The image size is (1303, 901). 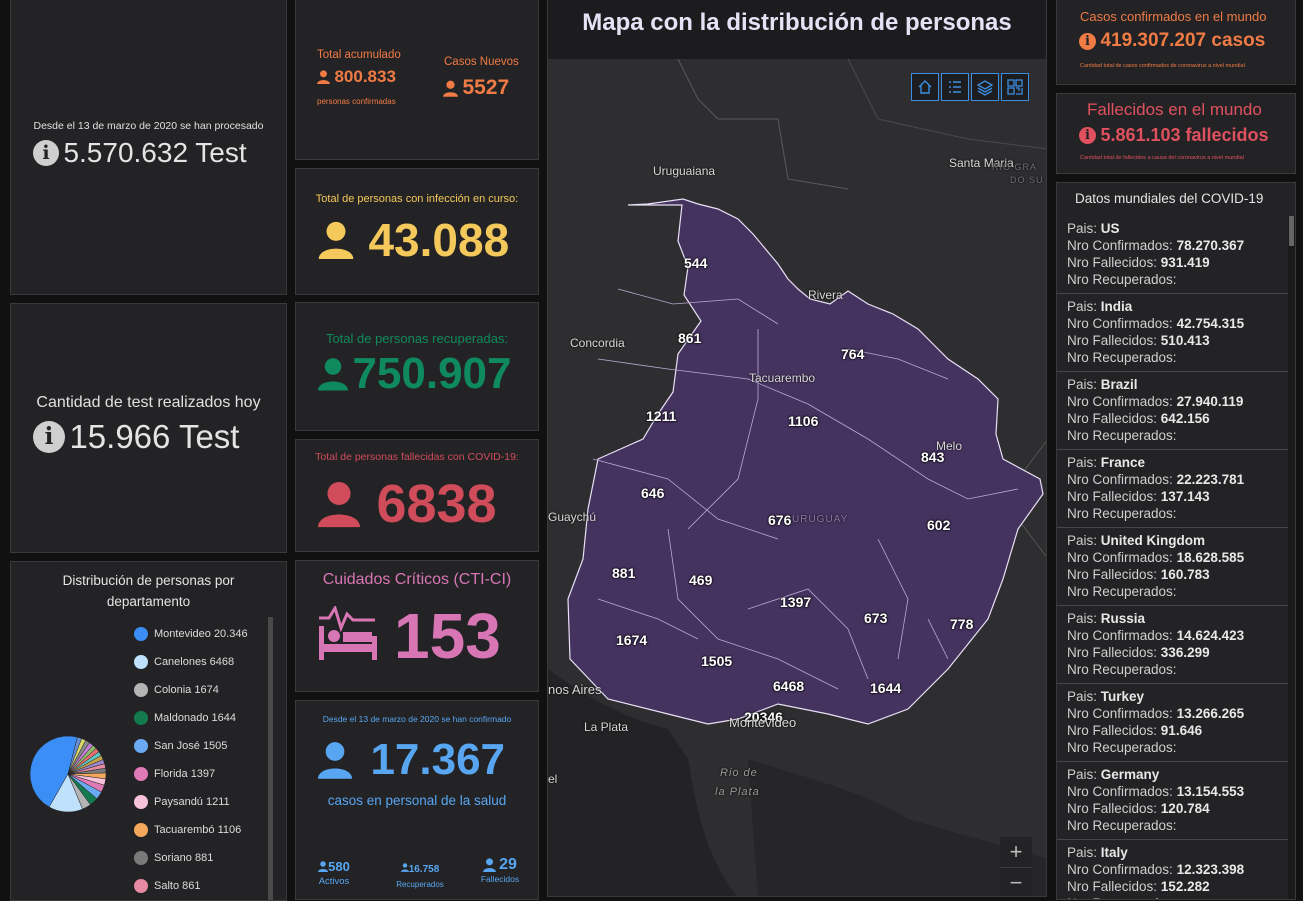 I want to click on deaths-line-value: 160.783, so click(x=1185, y=574).